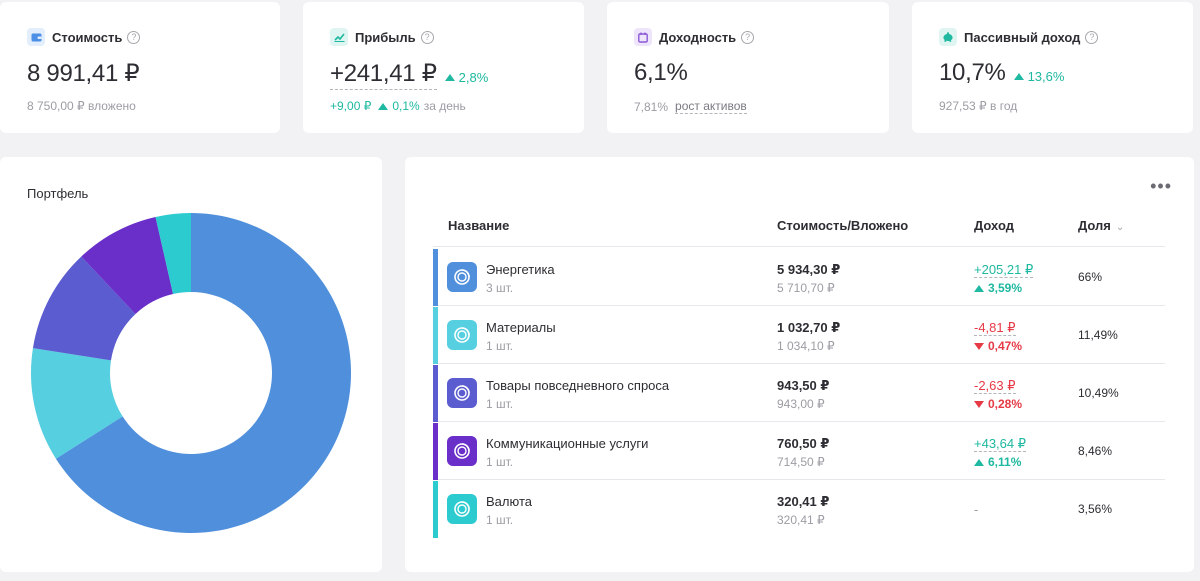 The width and height of the screenshot is (1200, 581). I want to click on column-header-share: Доля ⌄, so click(1101, 225).